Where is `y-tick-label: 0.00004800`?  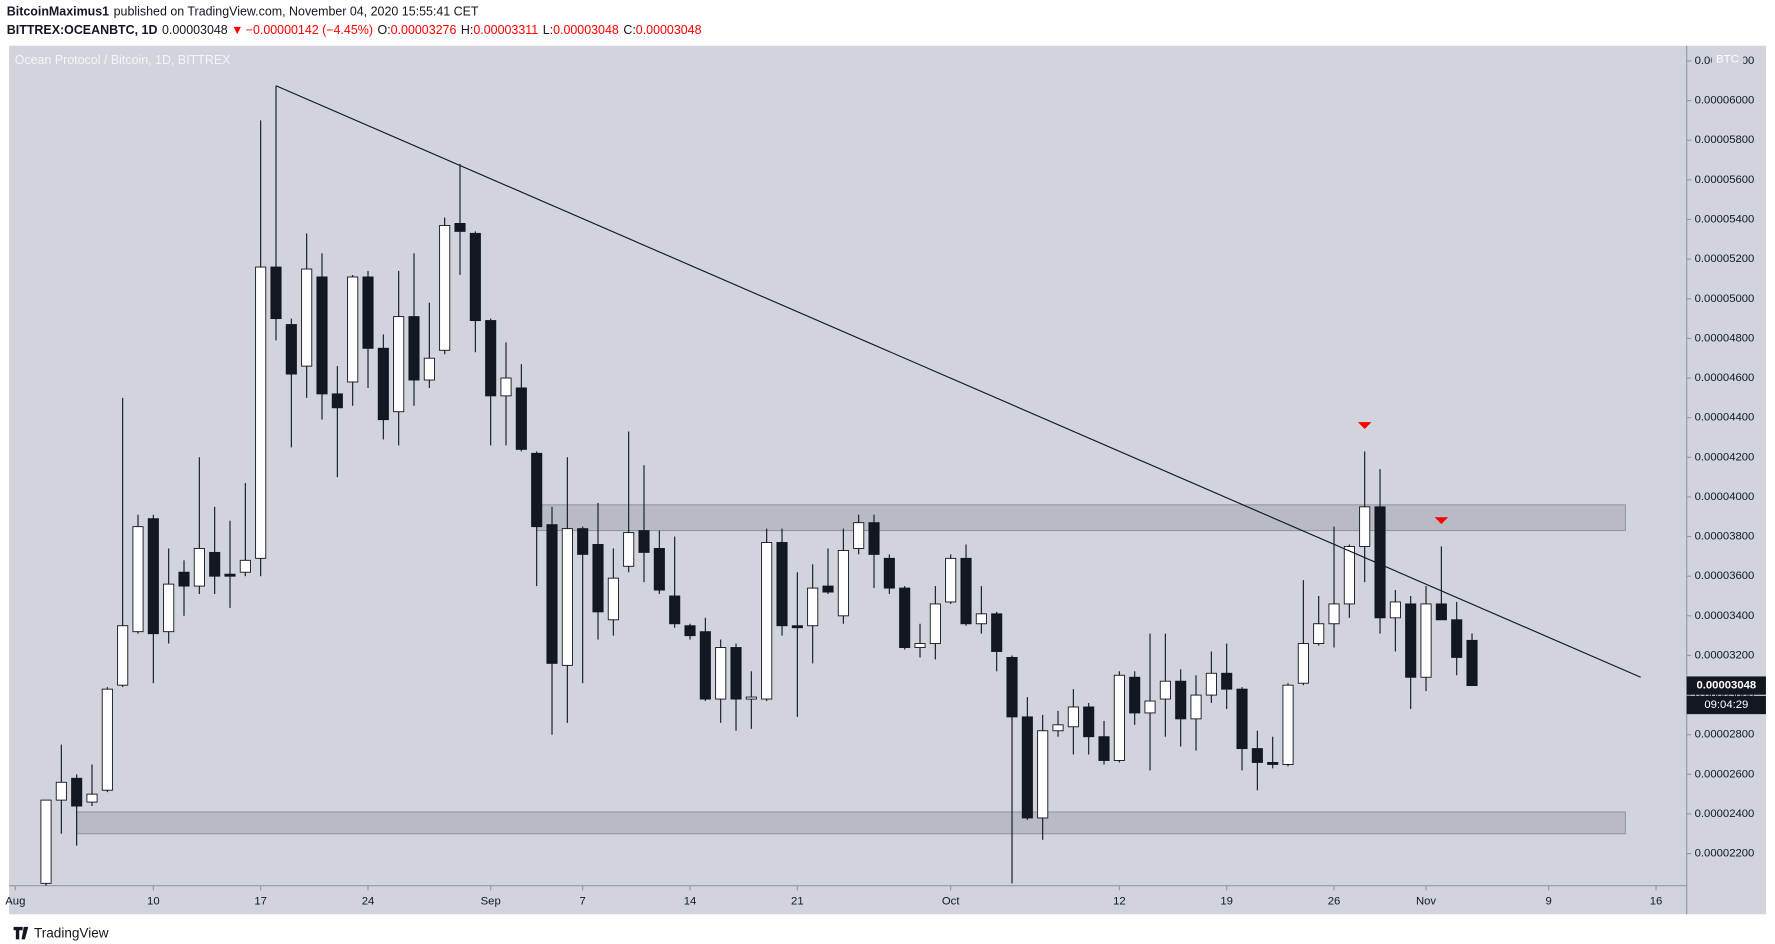
y-tick-label: 0.00004800 is located at coordinates (1725, 338).